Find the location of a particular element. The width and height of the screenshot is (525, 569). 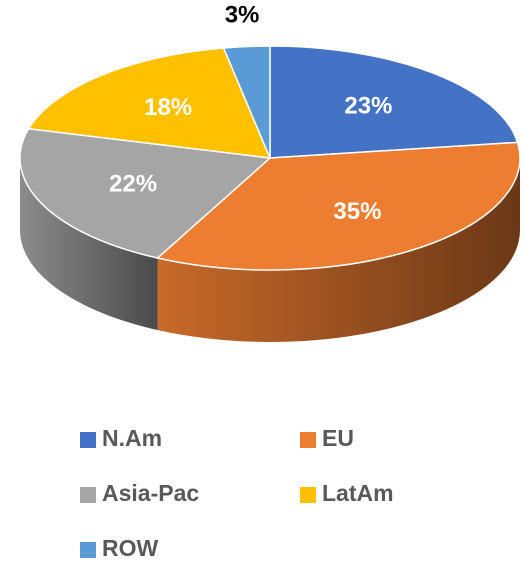

data-label: 35% is located at coordinates (357, 211).